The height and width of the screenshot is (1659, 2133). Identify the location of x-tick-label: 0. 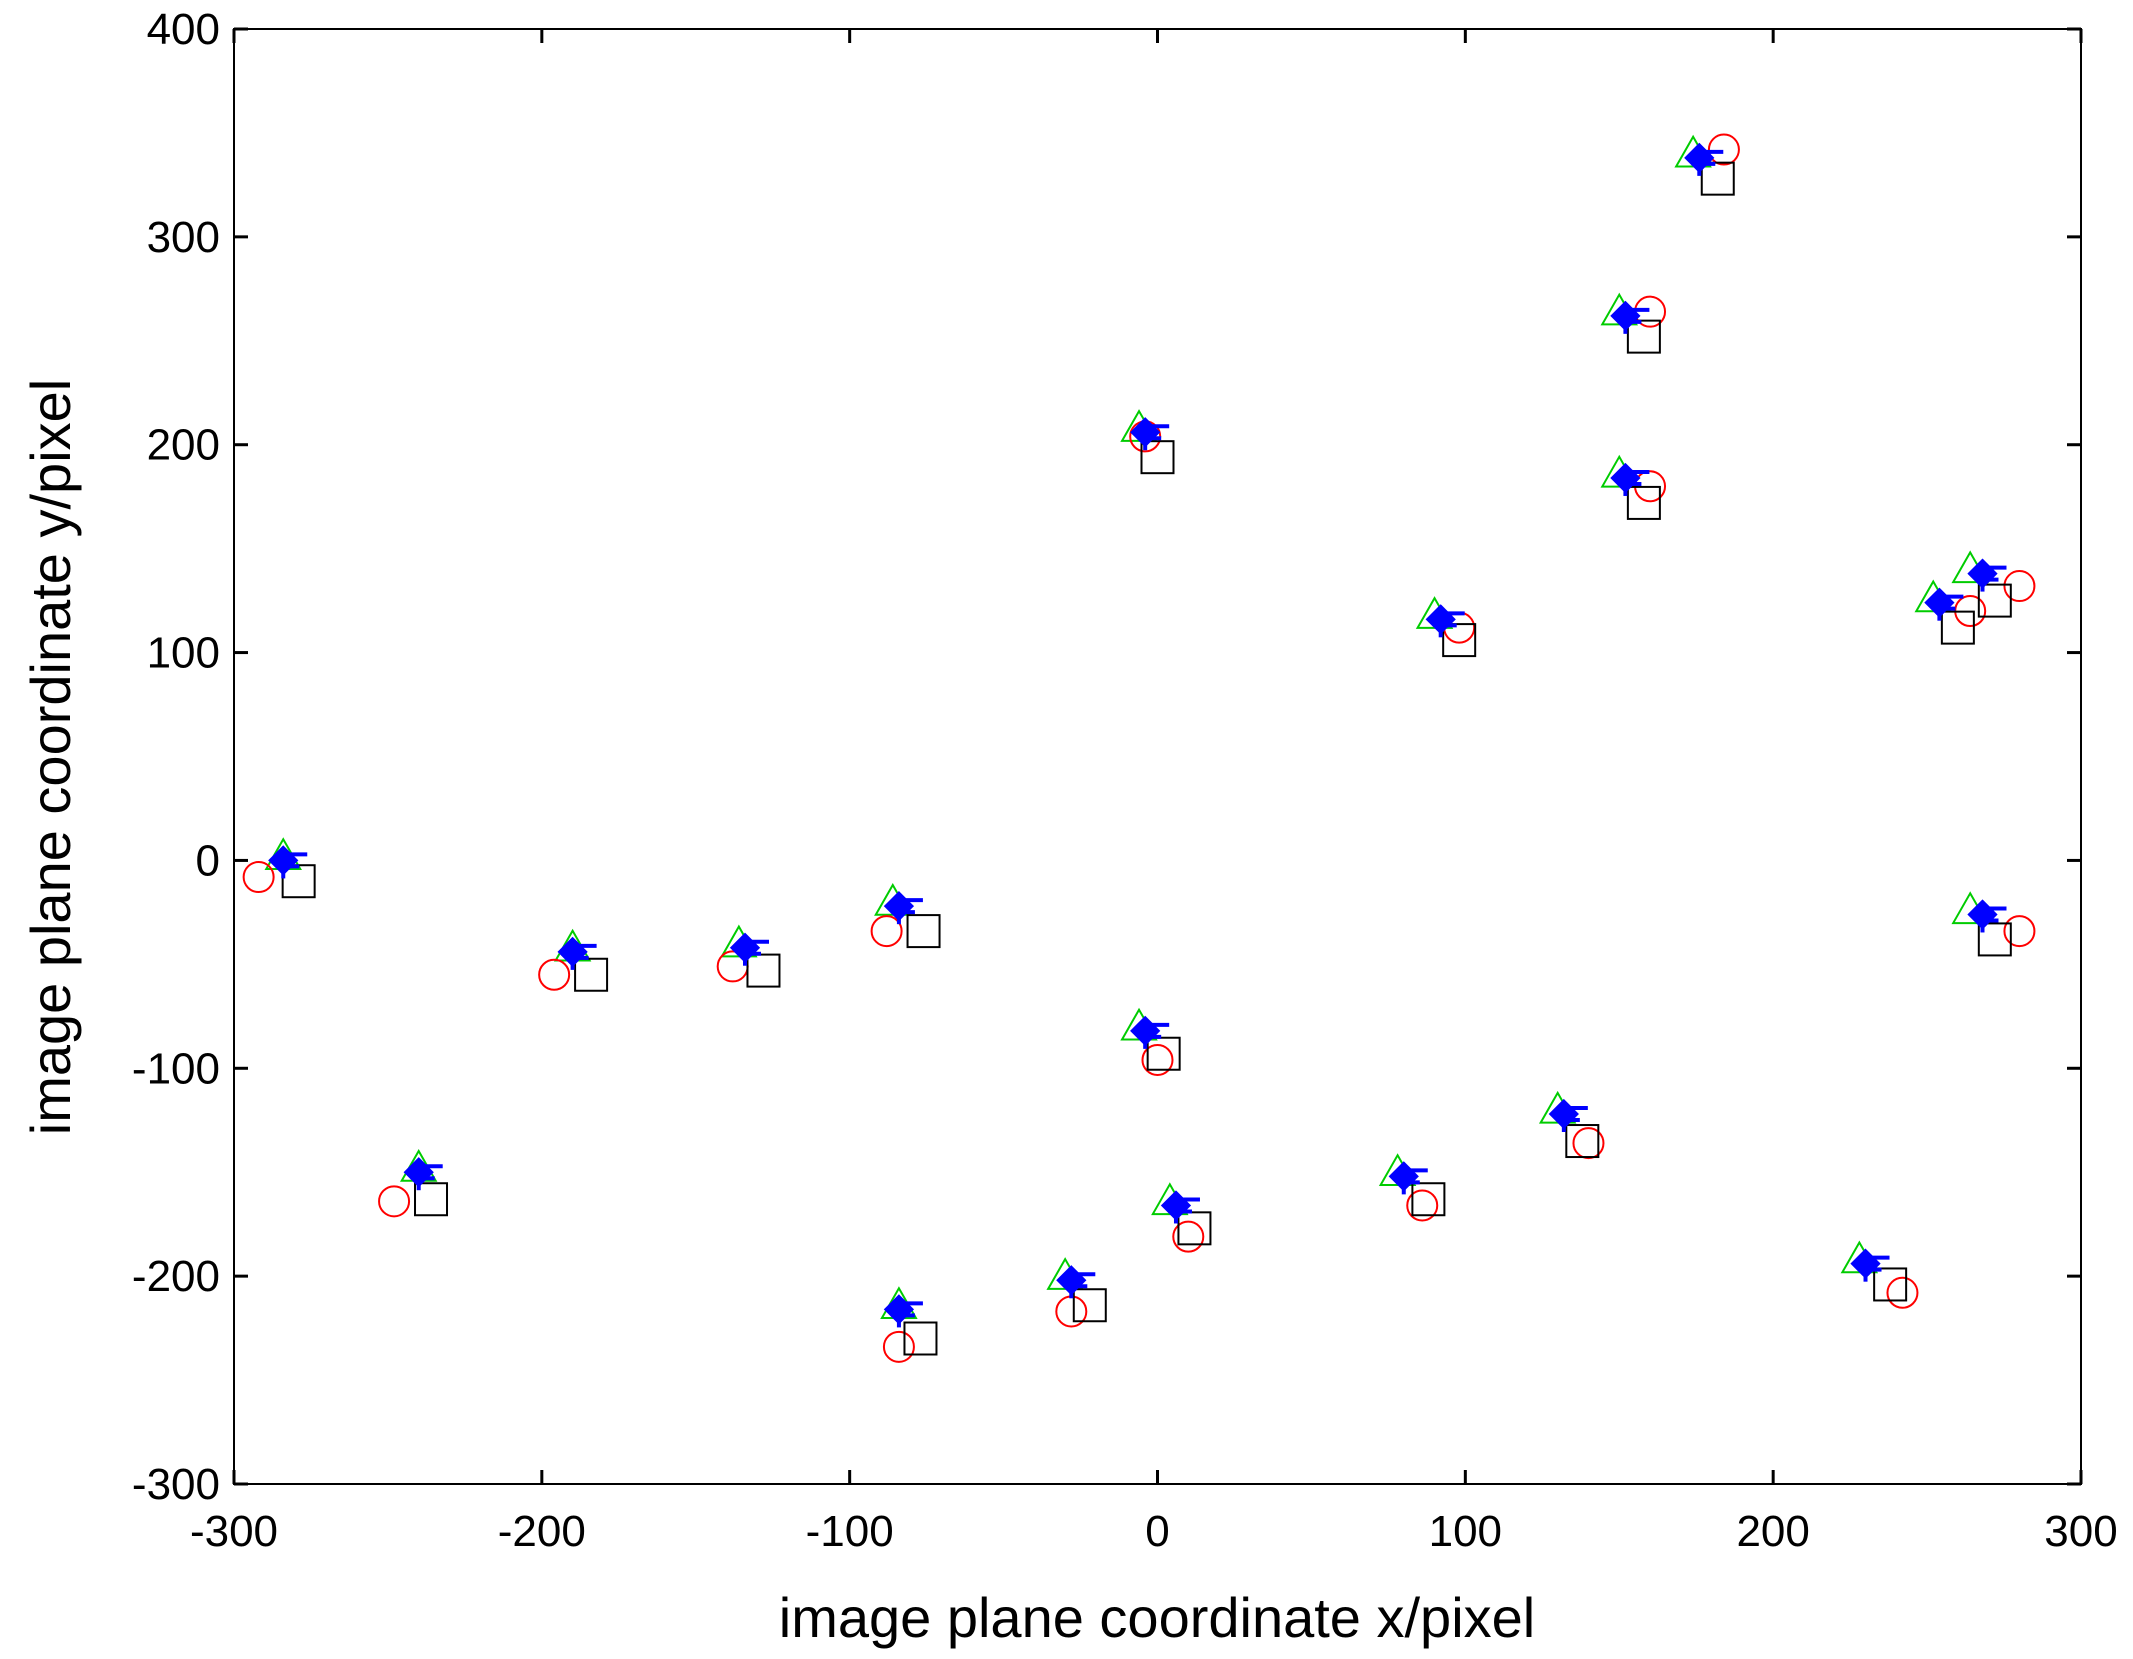
(1157, 1531).